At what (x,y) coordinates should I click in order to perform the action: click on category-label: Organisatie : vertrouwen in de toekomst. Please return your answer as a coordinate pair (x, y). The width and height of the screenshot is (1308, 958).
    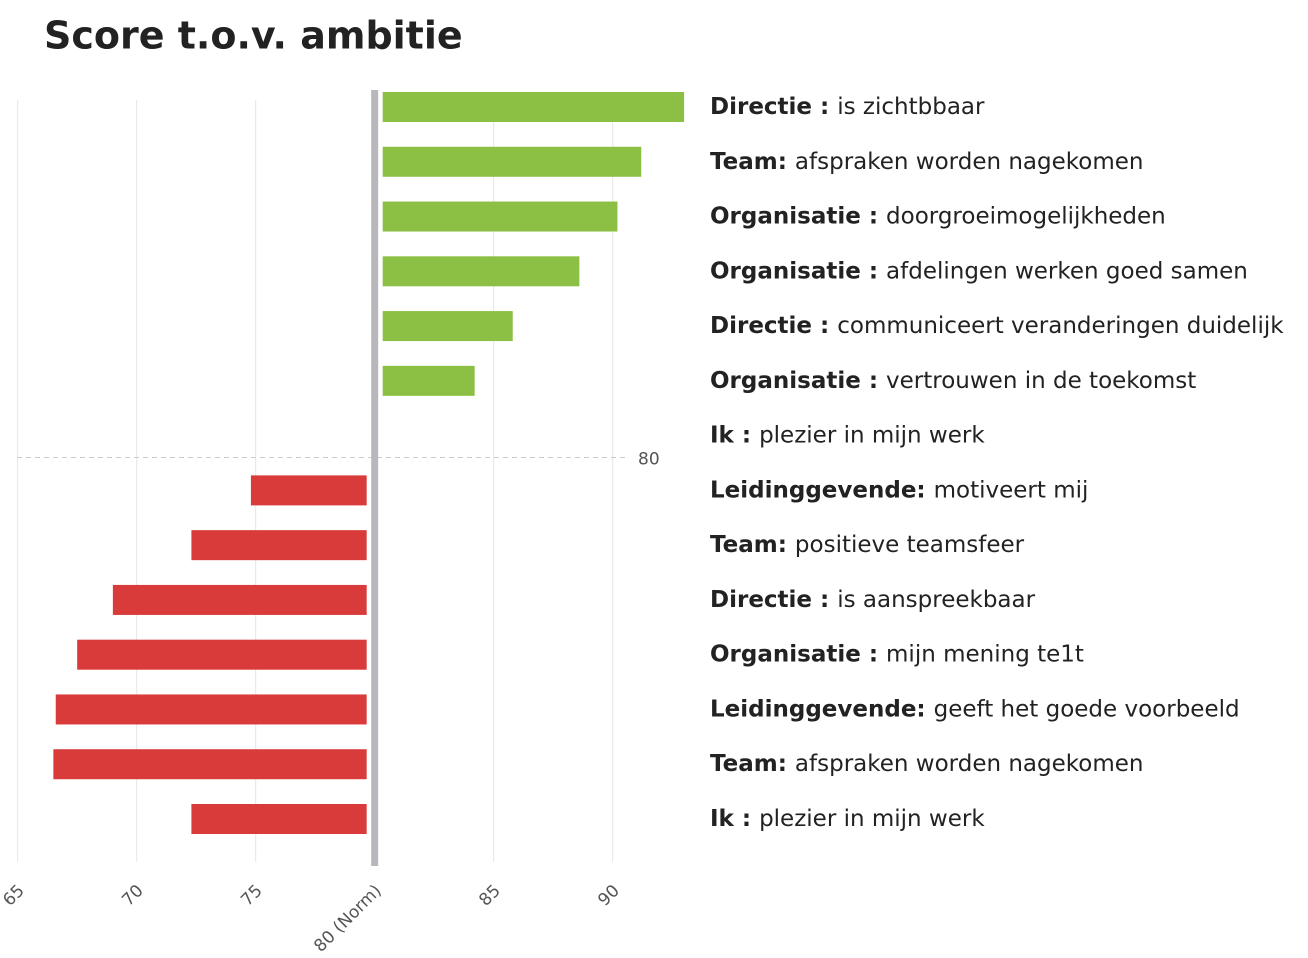
    Looking at the image, I should click on (953, 380).